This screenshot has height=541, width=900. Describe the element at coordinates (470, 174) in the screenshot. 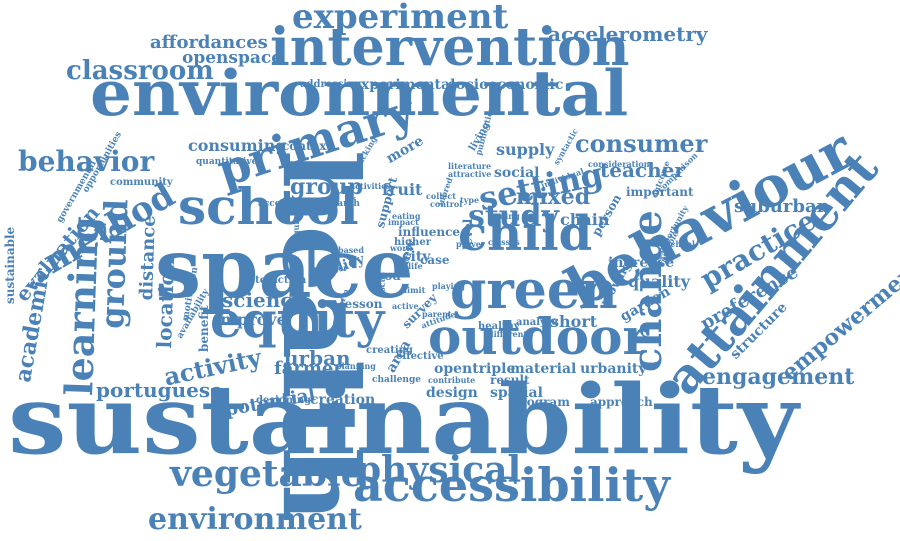

I see `word-attractive: attractive` at that location.